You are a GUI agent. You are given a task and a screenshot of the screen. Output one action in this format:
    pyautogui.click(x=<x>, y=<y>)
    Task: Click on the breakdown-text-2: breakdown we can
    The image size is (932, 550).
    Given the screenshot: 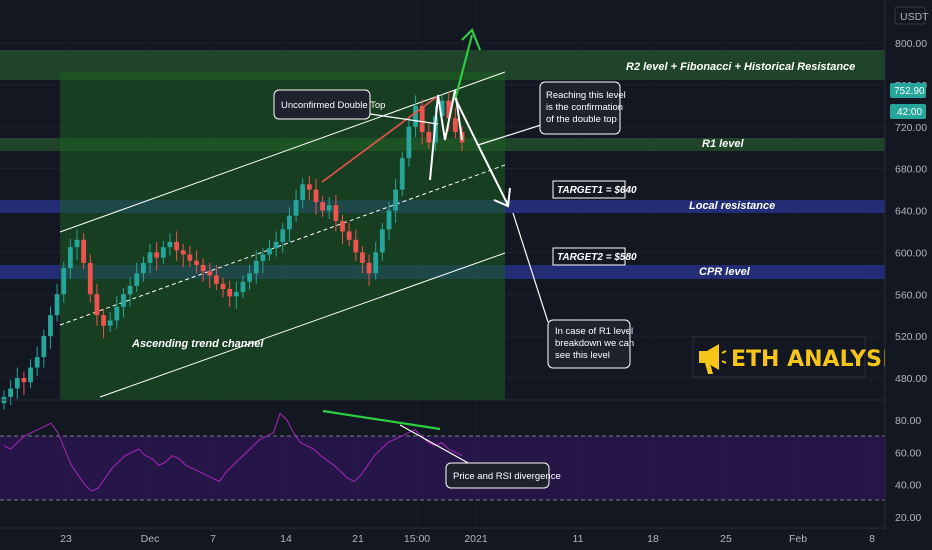 What is the action you would take?
    pyautogui.click(x=594, y=343)
    